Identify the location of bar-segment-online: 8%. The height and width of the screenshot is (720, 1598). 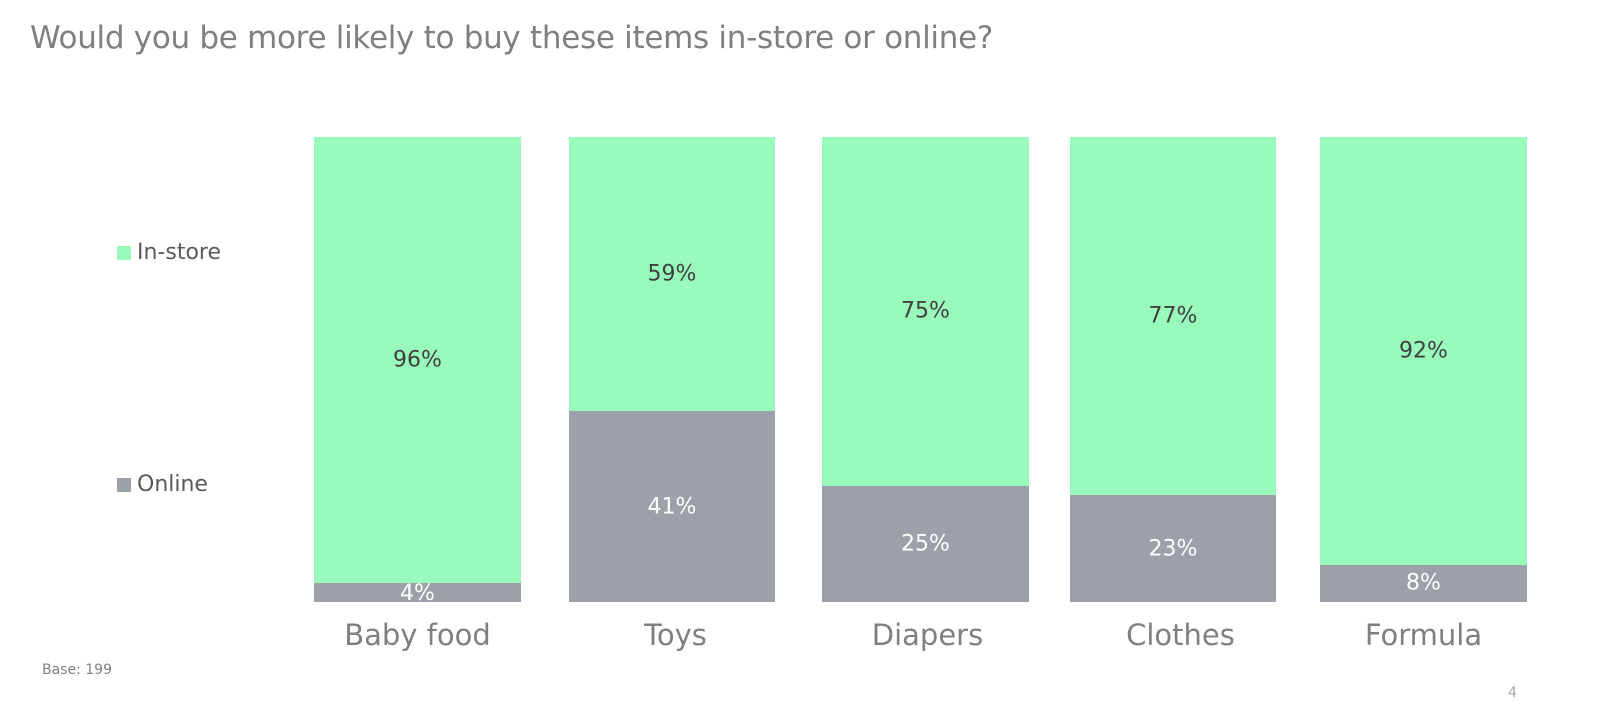
(1423, 583).